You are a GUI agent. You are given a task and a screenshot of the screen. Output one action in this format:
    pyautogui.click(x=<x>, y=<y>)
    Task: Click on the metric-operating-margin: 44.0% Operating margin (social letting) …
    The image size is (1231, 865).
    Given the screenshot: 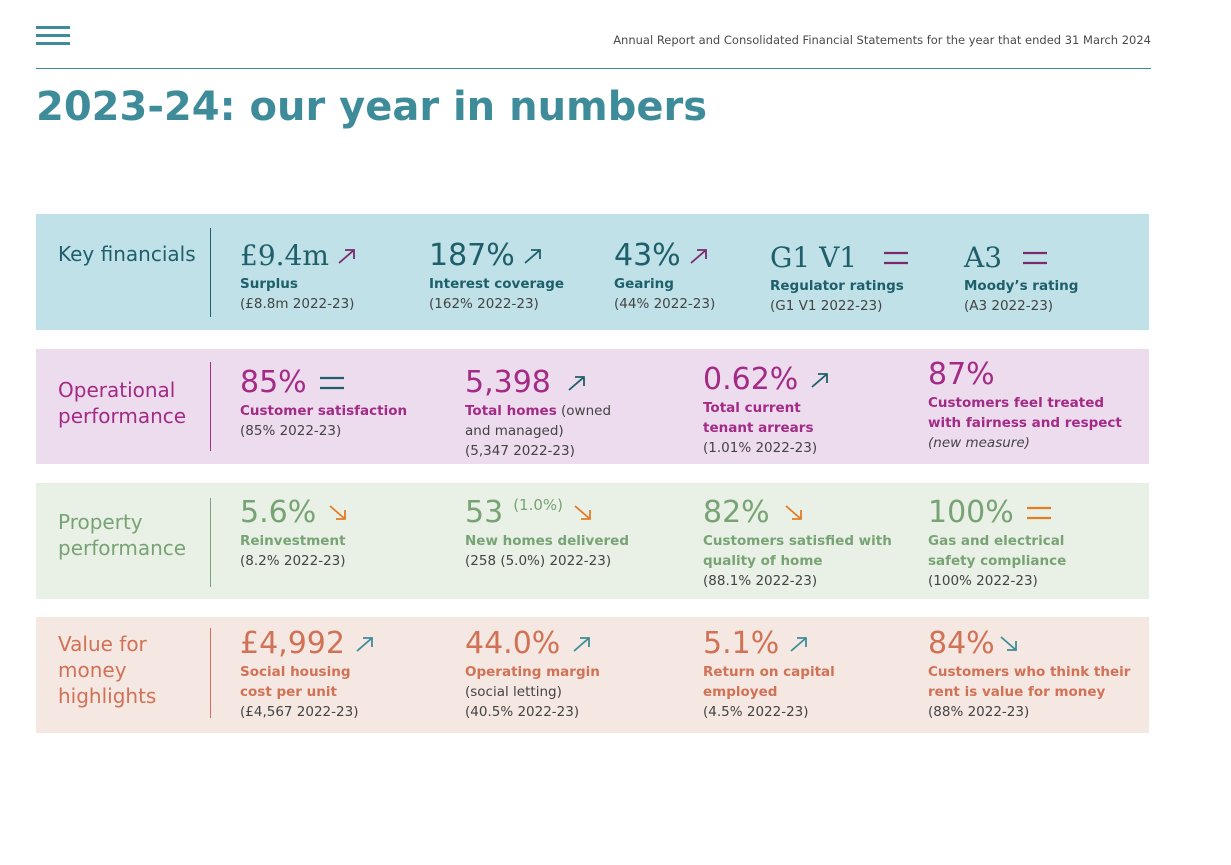 What is the action you would take?
    pyautogui.click(x=532, y=674)
    